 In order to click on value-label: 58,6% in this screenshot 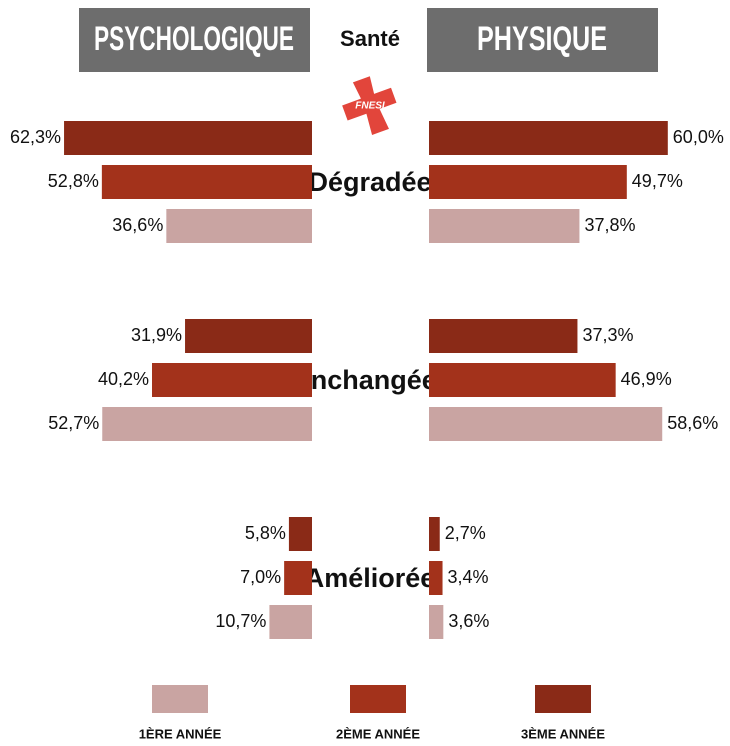, I will do `click(692, 423)`.